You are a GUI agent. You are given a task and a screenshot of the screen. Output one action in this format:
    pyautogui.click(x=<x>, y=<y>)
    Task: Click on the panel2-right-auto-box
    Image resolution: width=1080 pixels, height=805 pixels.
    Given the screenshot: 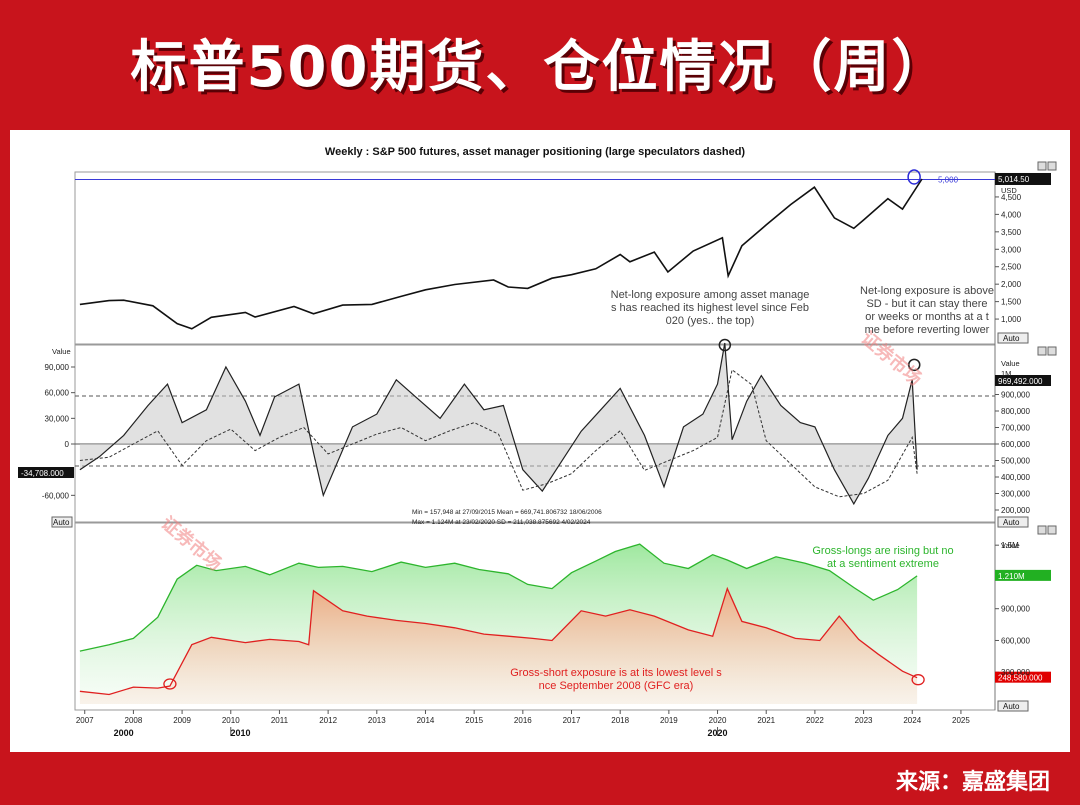 What is the action you would take?
    pyautogui.click(x=1013, y=522)
    